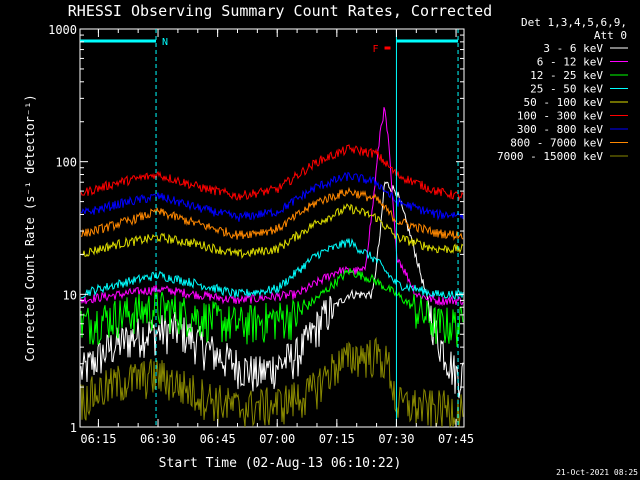  What do you see at coordinates (280, 463) in the screenshot?
I see `x-axis-label: Start Time (02-Aug-13 06:10:22)` at bounding box center [280, 463].